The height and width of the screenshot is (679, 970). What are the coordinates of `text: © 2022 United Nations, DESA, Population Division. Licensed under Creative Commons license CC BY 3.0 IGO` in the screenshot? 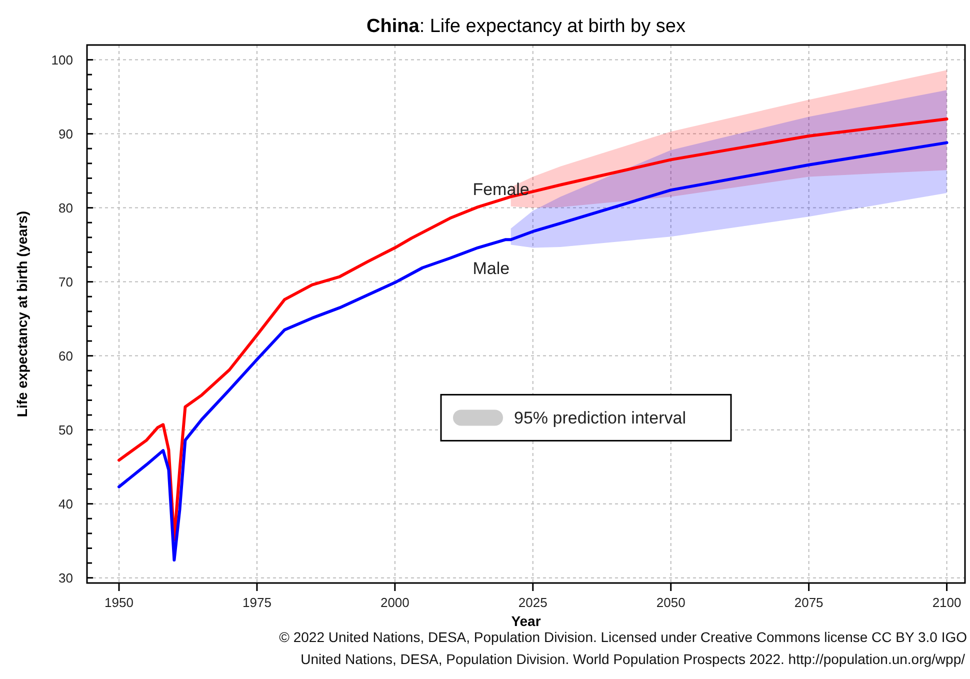 It's located at (623, 637).